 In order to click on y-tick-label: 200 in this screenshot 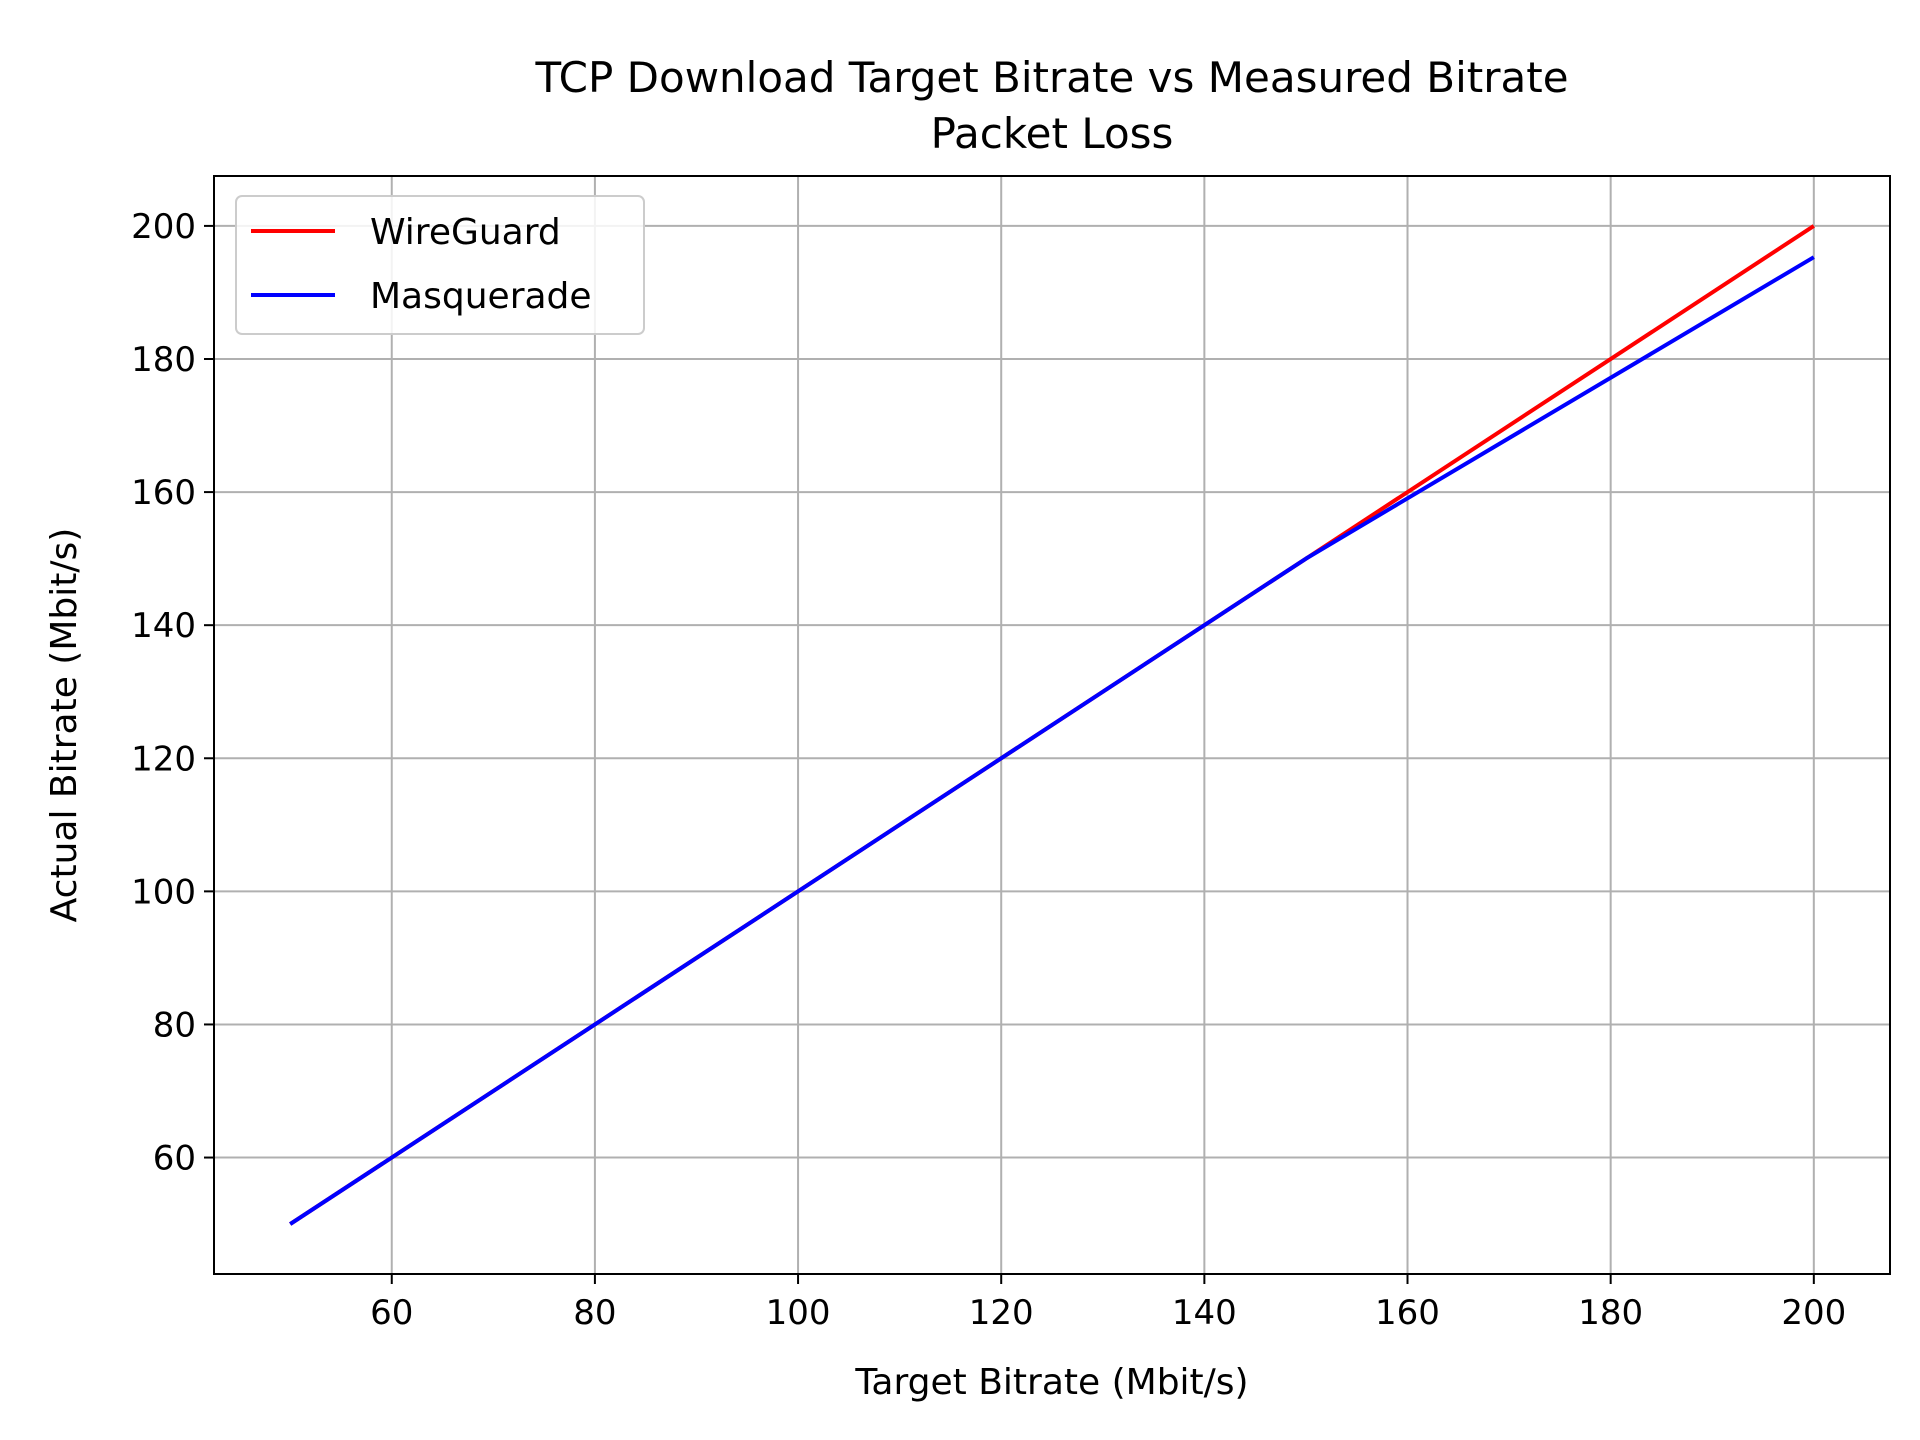, I will do `click(163, 227)`.